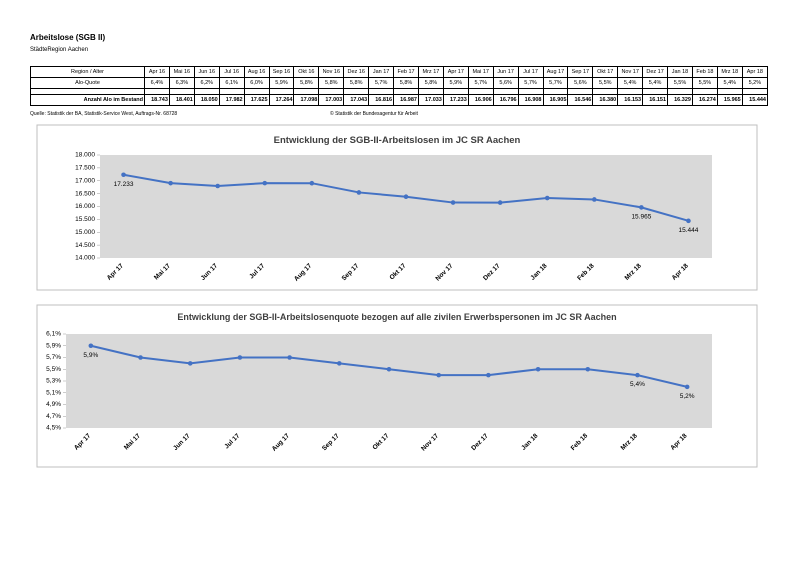 The width and height of the screenshot is (800, 565). Describe the element at coordinates (157, 72) in the screenshot. I see `table-cell: Apr 16` at that location.